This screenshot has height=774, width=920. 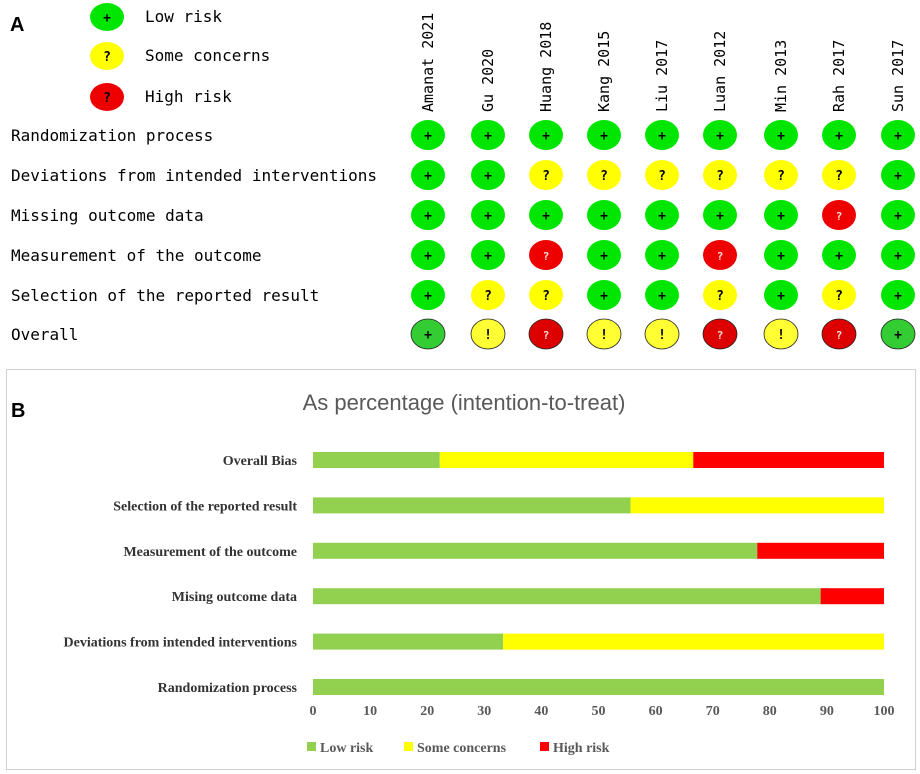 I want to click on legend-entry-some-concerns: Some concerns, so click(x=455, y=748).